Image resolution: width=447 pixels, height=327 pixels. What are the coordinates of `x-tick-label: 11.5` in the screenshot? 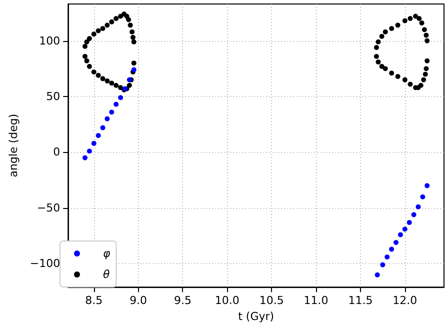 It's located at (360, 301).